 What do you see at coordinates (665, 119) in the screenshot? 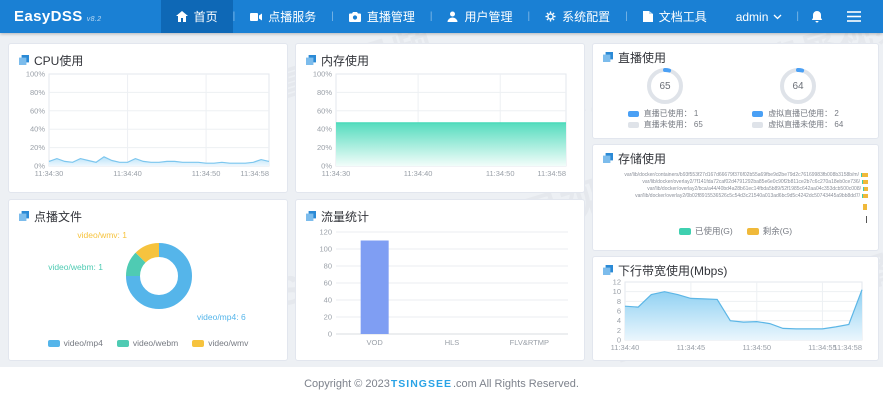
I see `gauge-legend: 直播已使用： 1 直播未使用： 65` at bounding box center [665, 119].